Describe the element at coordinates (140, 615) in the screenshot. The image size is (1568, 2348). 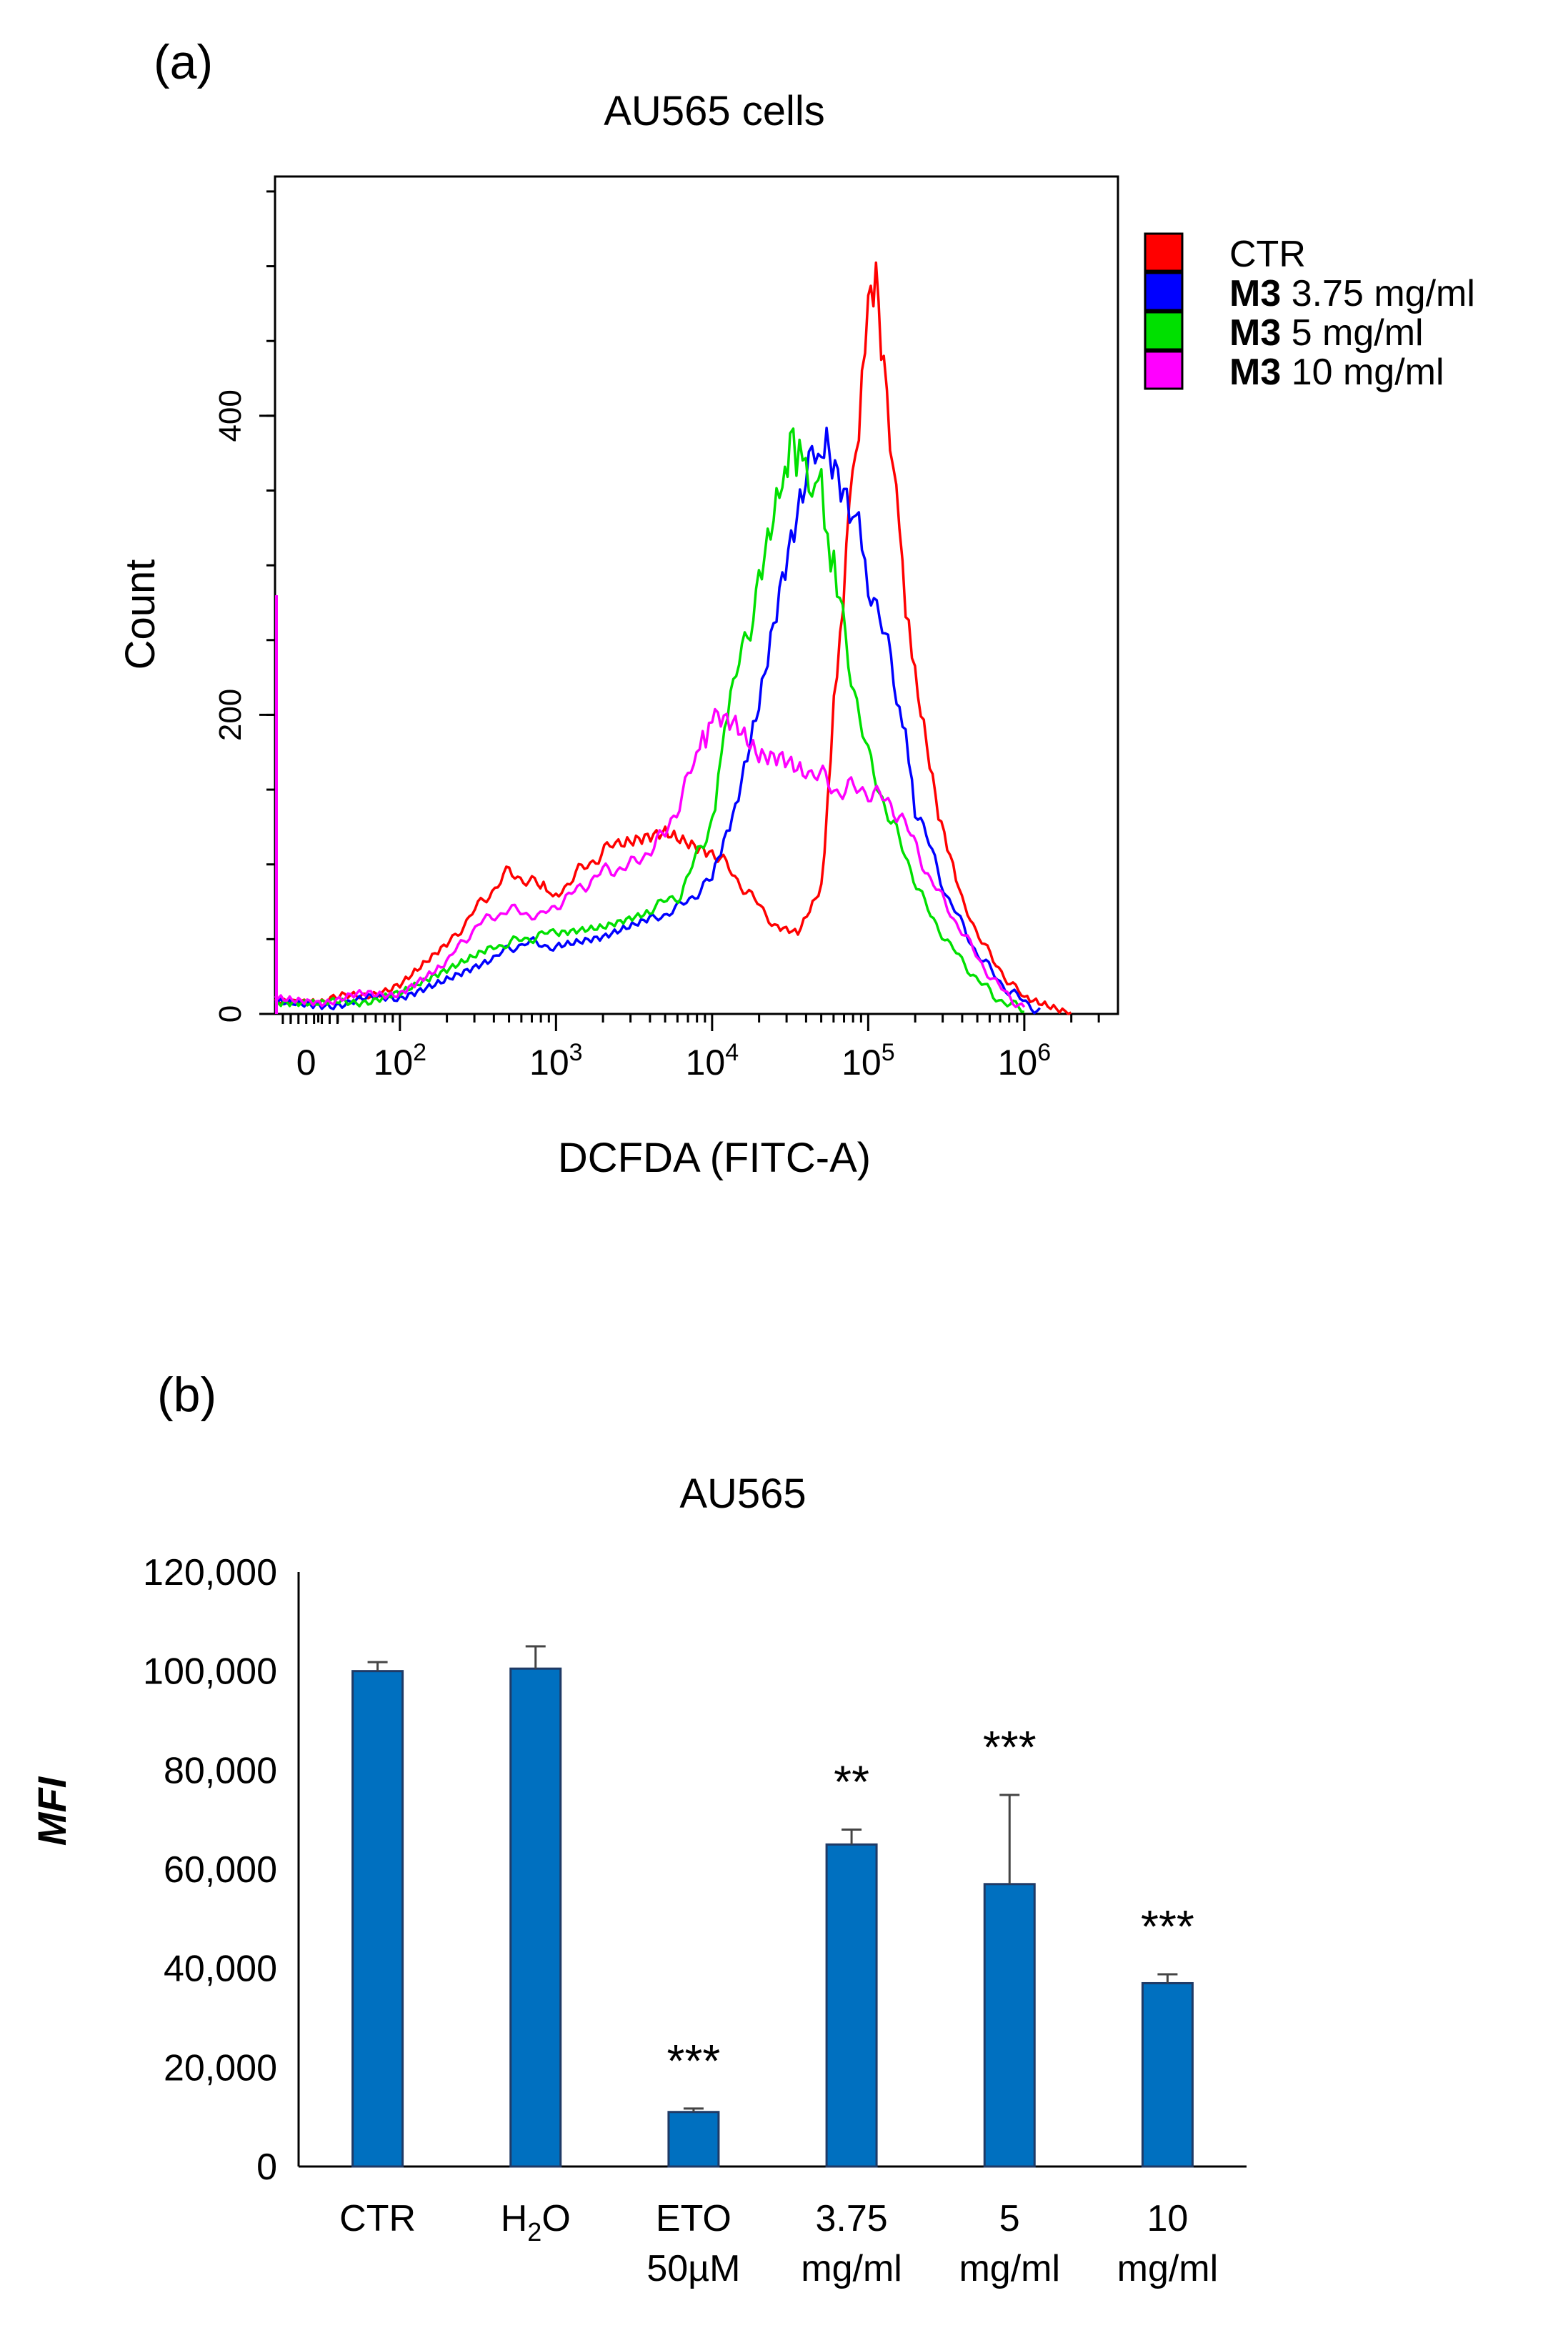
I see `histogram-ylabel: Count` at that location.